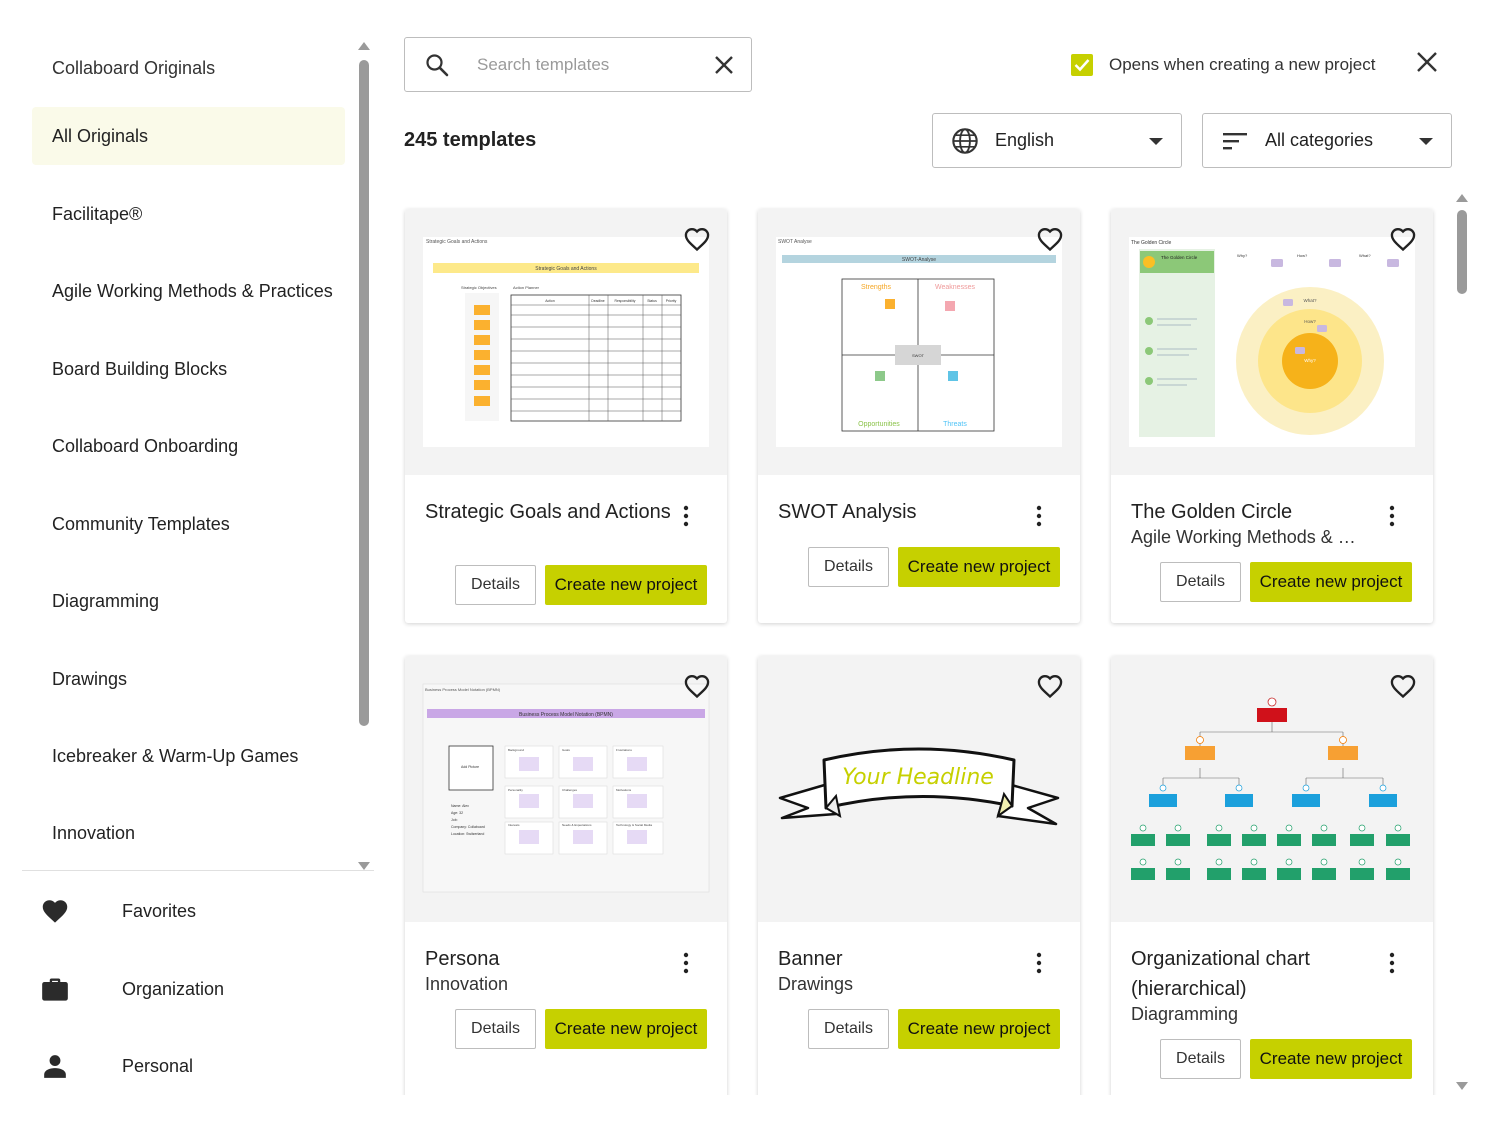  What do you see at coordinates (1057, 140) in the screenshot?
I see `language-select: English` at bounding box center [1057, 140].